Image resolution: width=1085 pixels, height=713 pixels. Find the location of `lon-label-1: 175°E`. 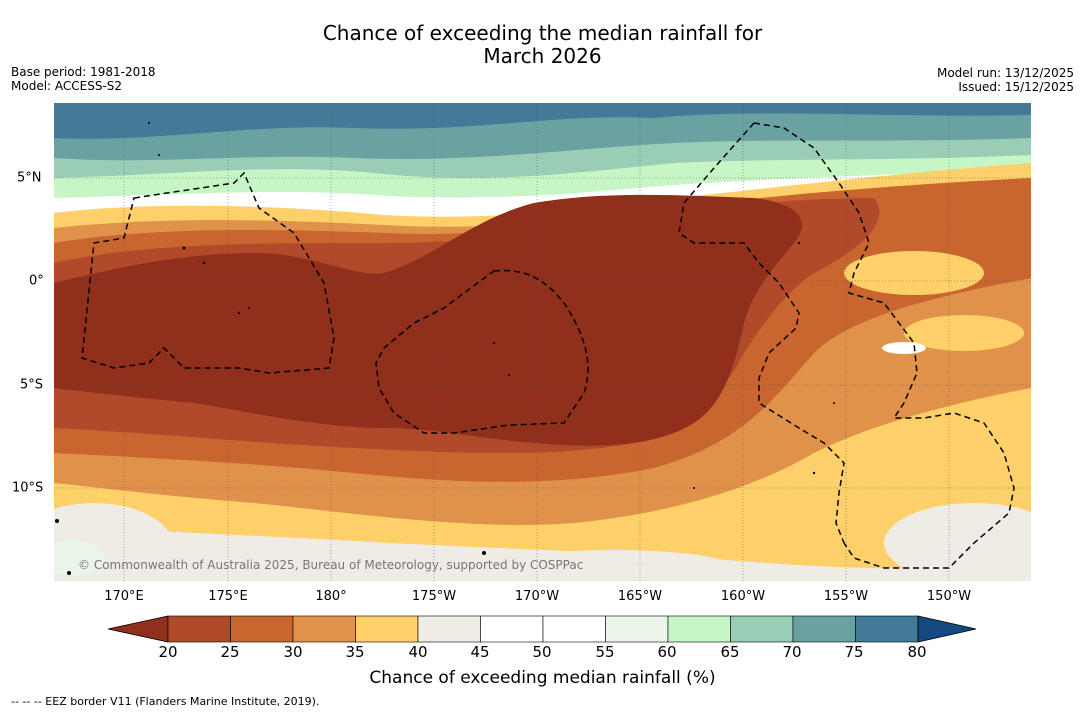

lon-label-1: 175°E is located at coordinates (228, 596).